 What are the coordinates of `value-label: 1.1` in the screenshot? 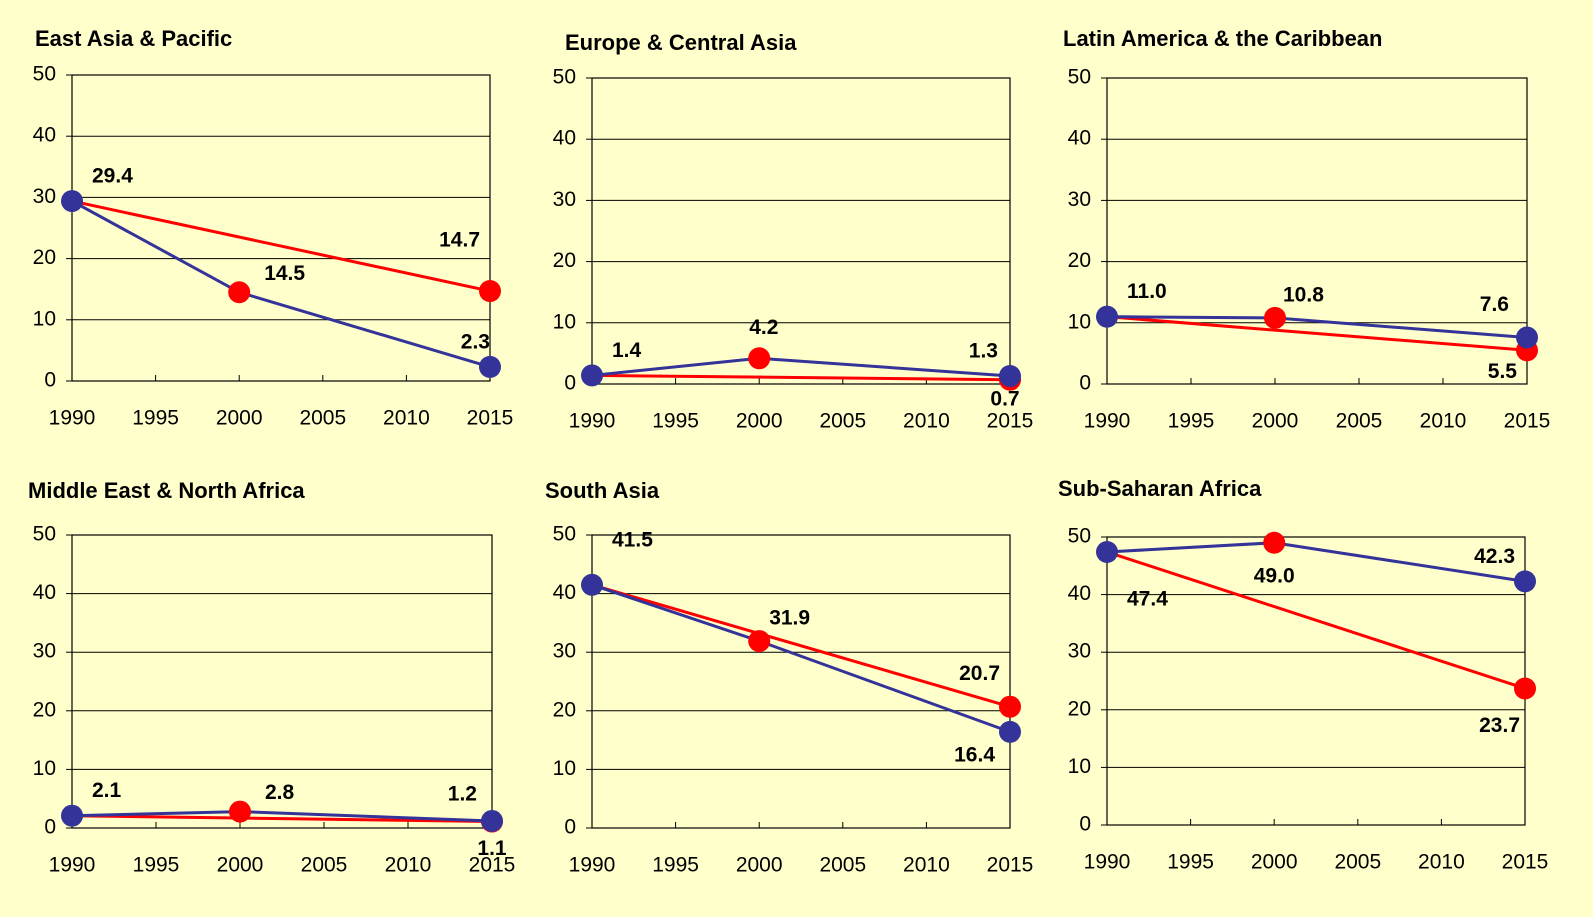 It's located at (492, 848).